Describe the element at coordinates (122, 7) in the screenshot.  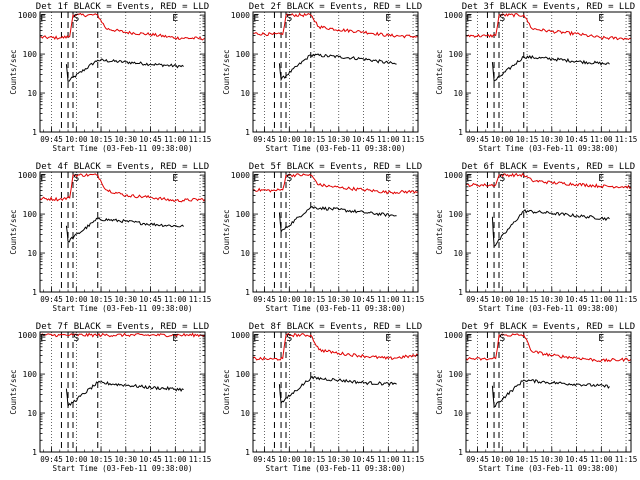
I see `panel-title: Det 1f BLACK = Events, RED = LLD` at that location.